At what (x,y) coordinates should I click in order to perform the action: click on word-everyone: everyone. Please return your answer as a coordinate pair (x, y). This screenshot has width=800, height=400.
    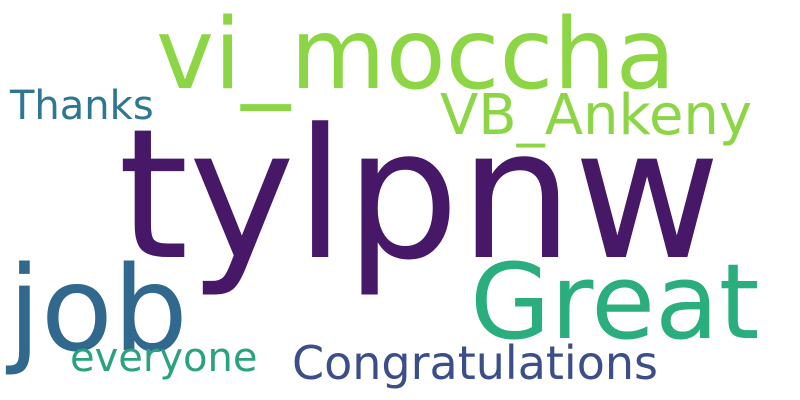
    Looking at the image, I should click on (164, 358).